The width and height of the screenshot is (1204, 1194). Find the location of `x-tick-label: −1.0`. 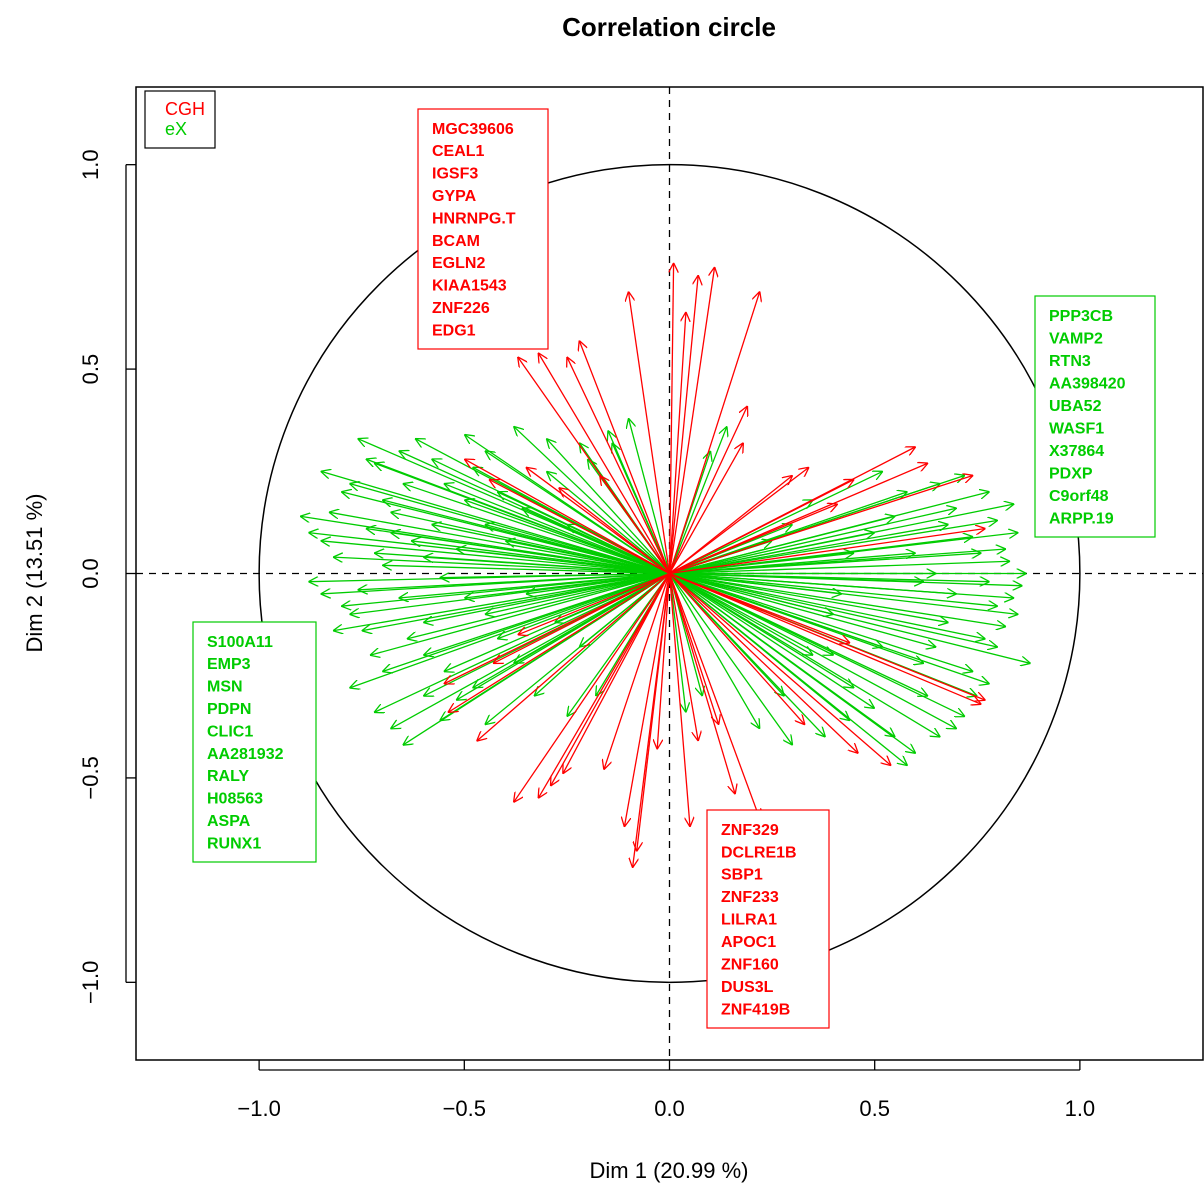

x-tick-label: −1.0 is located at coordinates (258, 1108).